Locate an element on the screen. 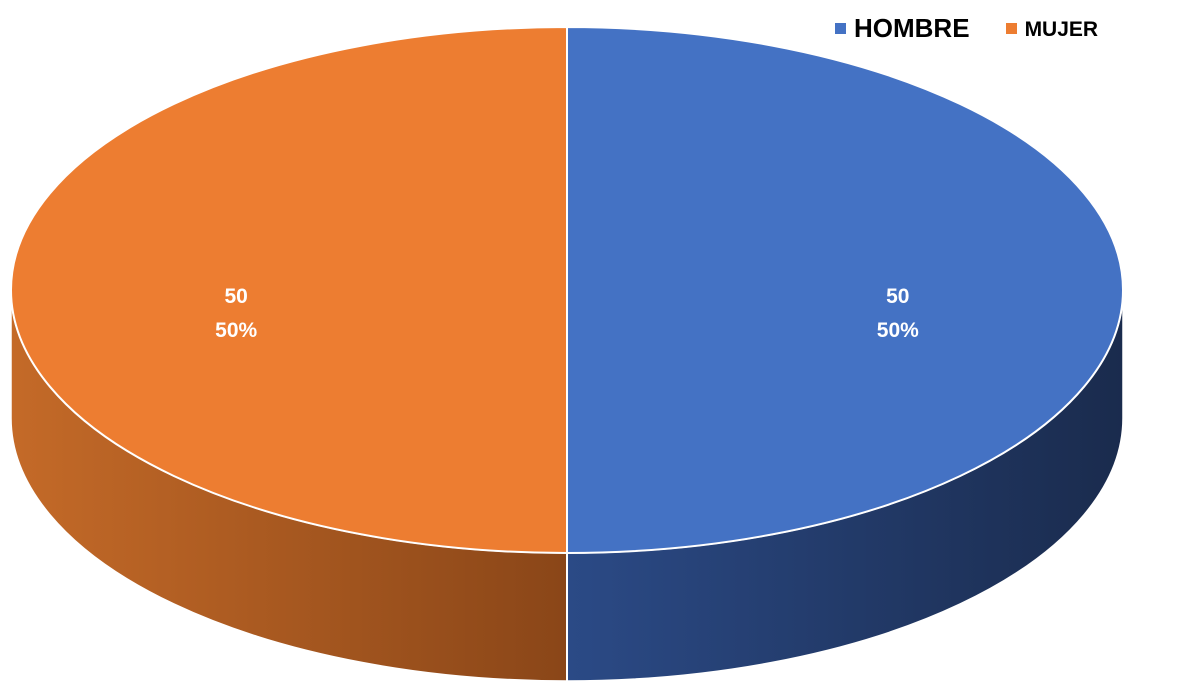  slice-percent-label-hombre: 50% is located at coordinates (898, 330).